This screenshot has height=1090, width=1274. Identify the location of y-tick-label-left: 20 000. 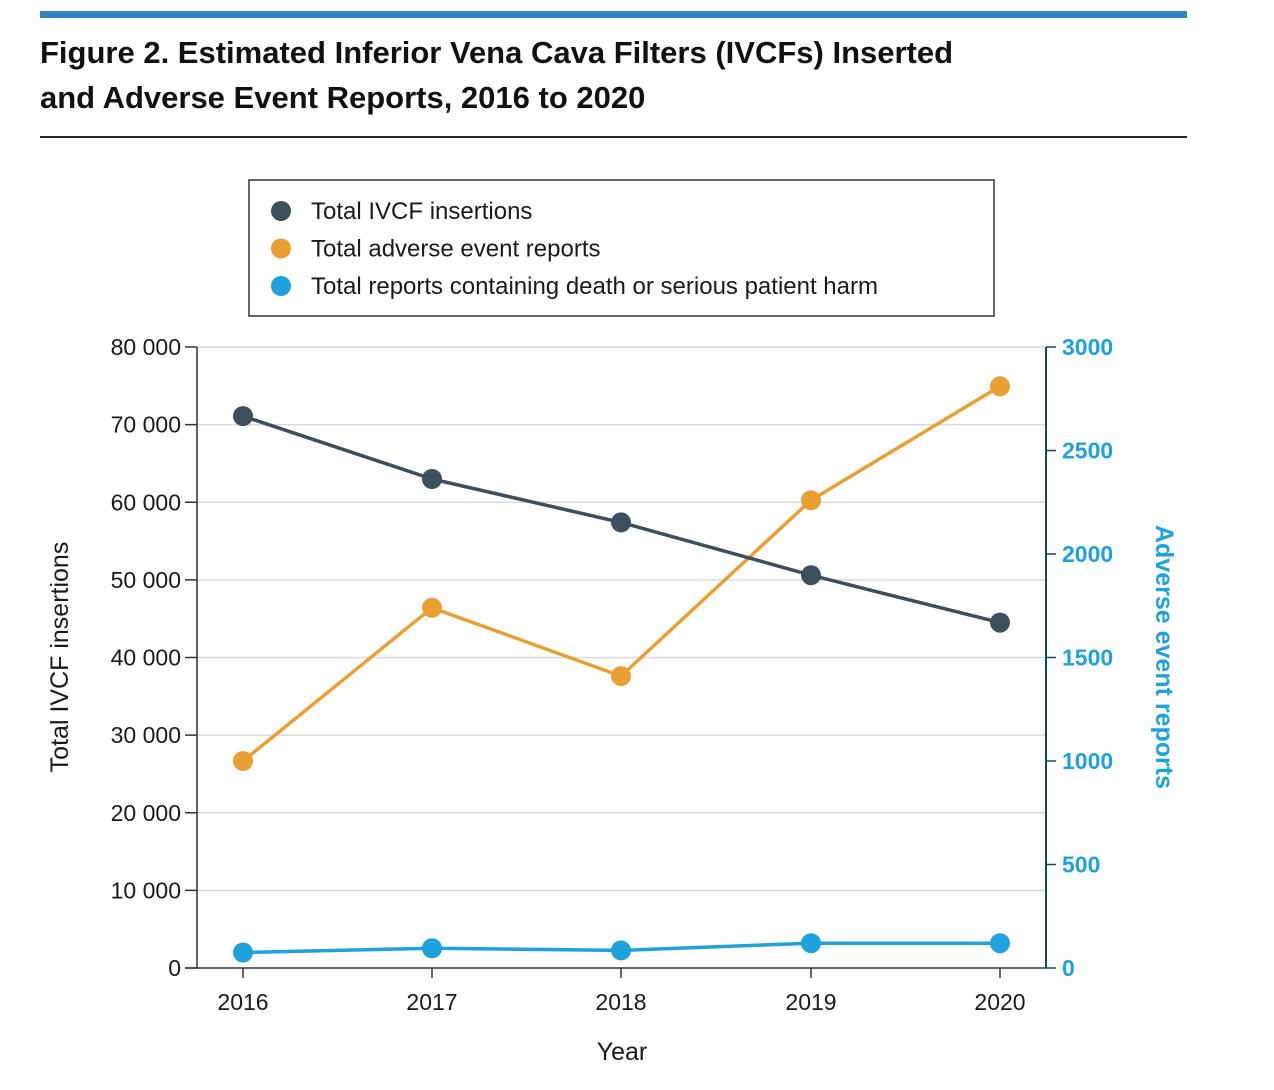
(146, 813).